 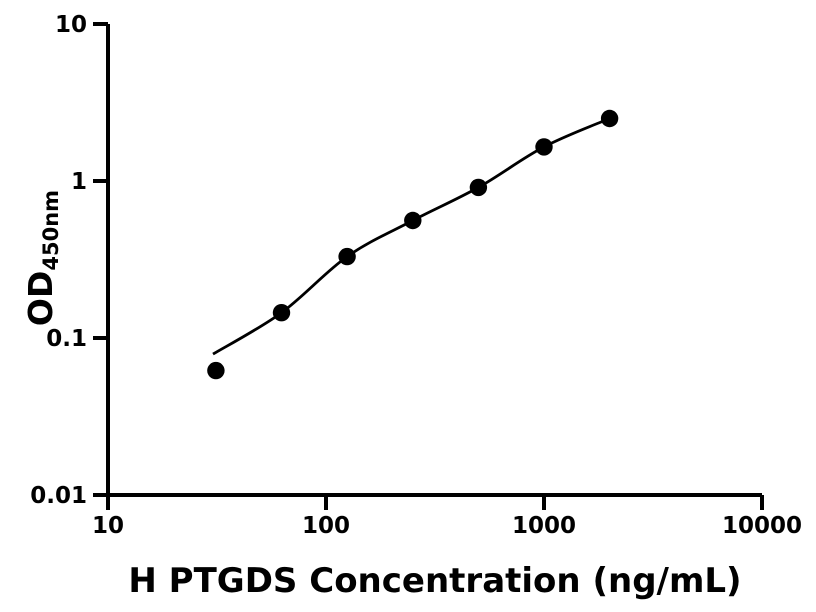 I want to click on y-axis-title: OD450nm, so click(x=42, y=258).